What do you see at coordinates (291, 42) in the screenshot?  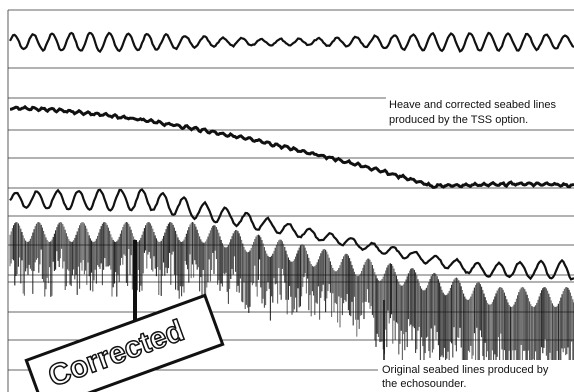 I see `trace` at bounding box center [291, 42].